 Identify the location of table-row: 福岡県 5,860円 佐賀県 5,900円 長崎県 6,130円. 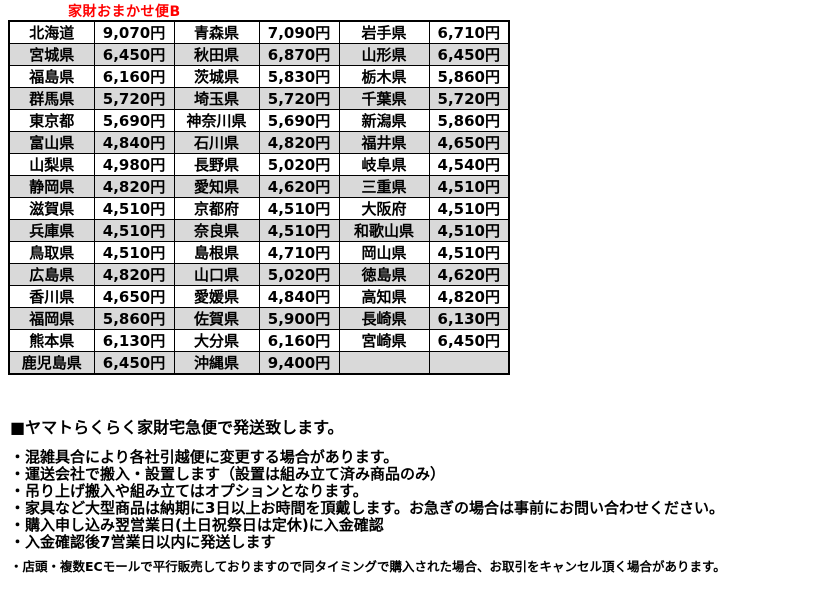
(259, 318).